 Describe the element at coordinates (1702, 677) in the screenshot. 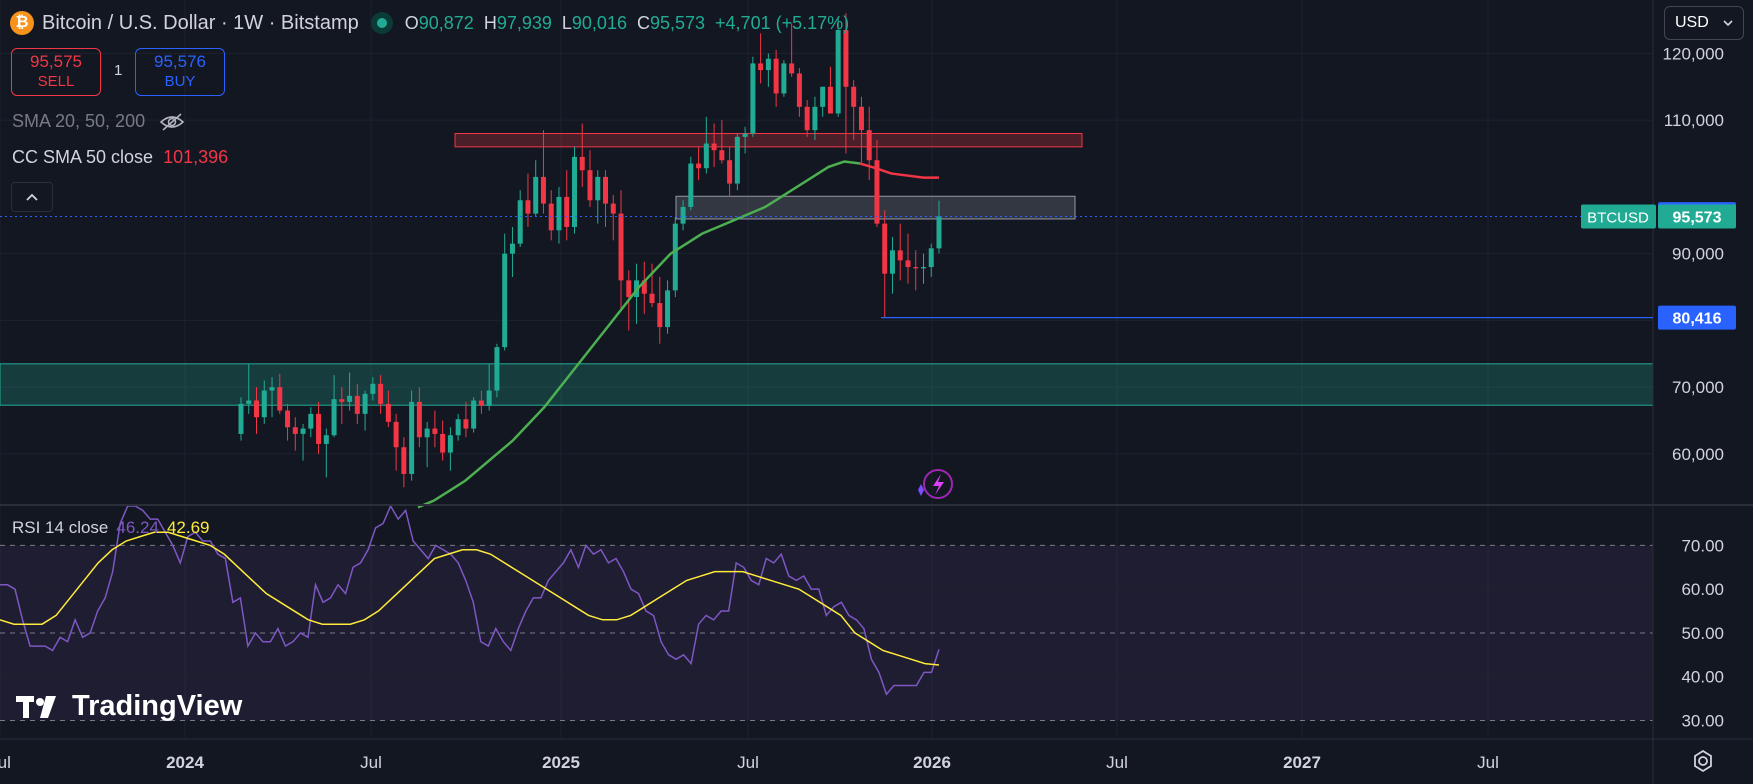

I see `rsi-axis-label: 40.00` at that location.